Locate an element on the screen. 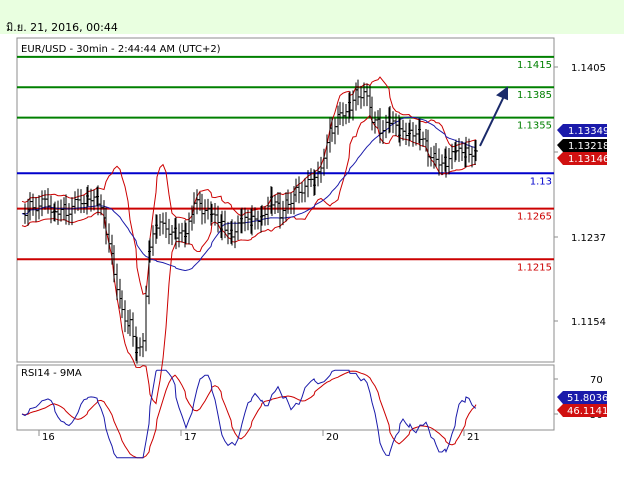 This screenshot has width=624, height=484. price-tick-label-3: 1.1154 is located at coordinates (588, 322).